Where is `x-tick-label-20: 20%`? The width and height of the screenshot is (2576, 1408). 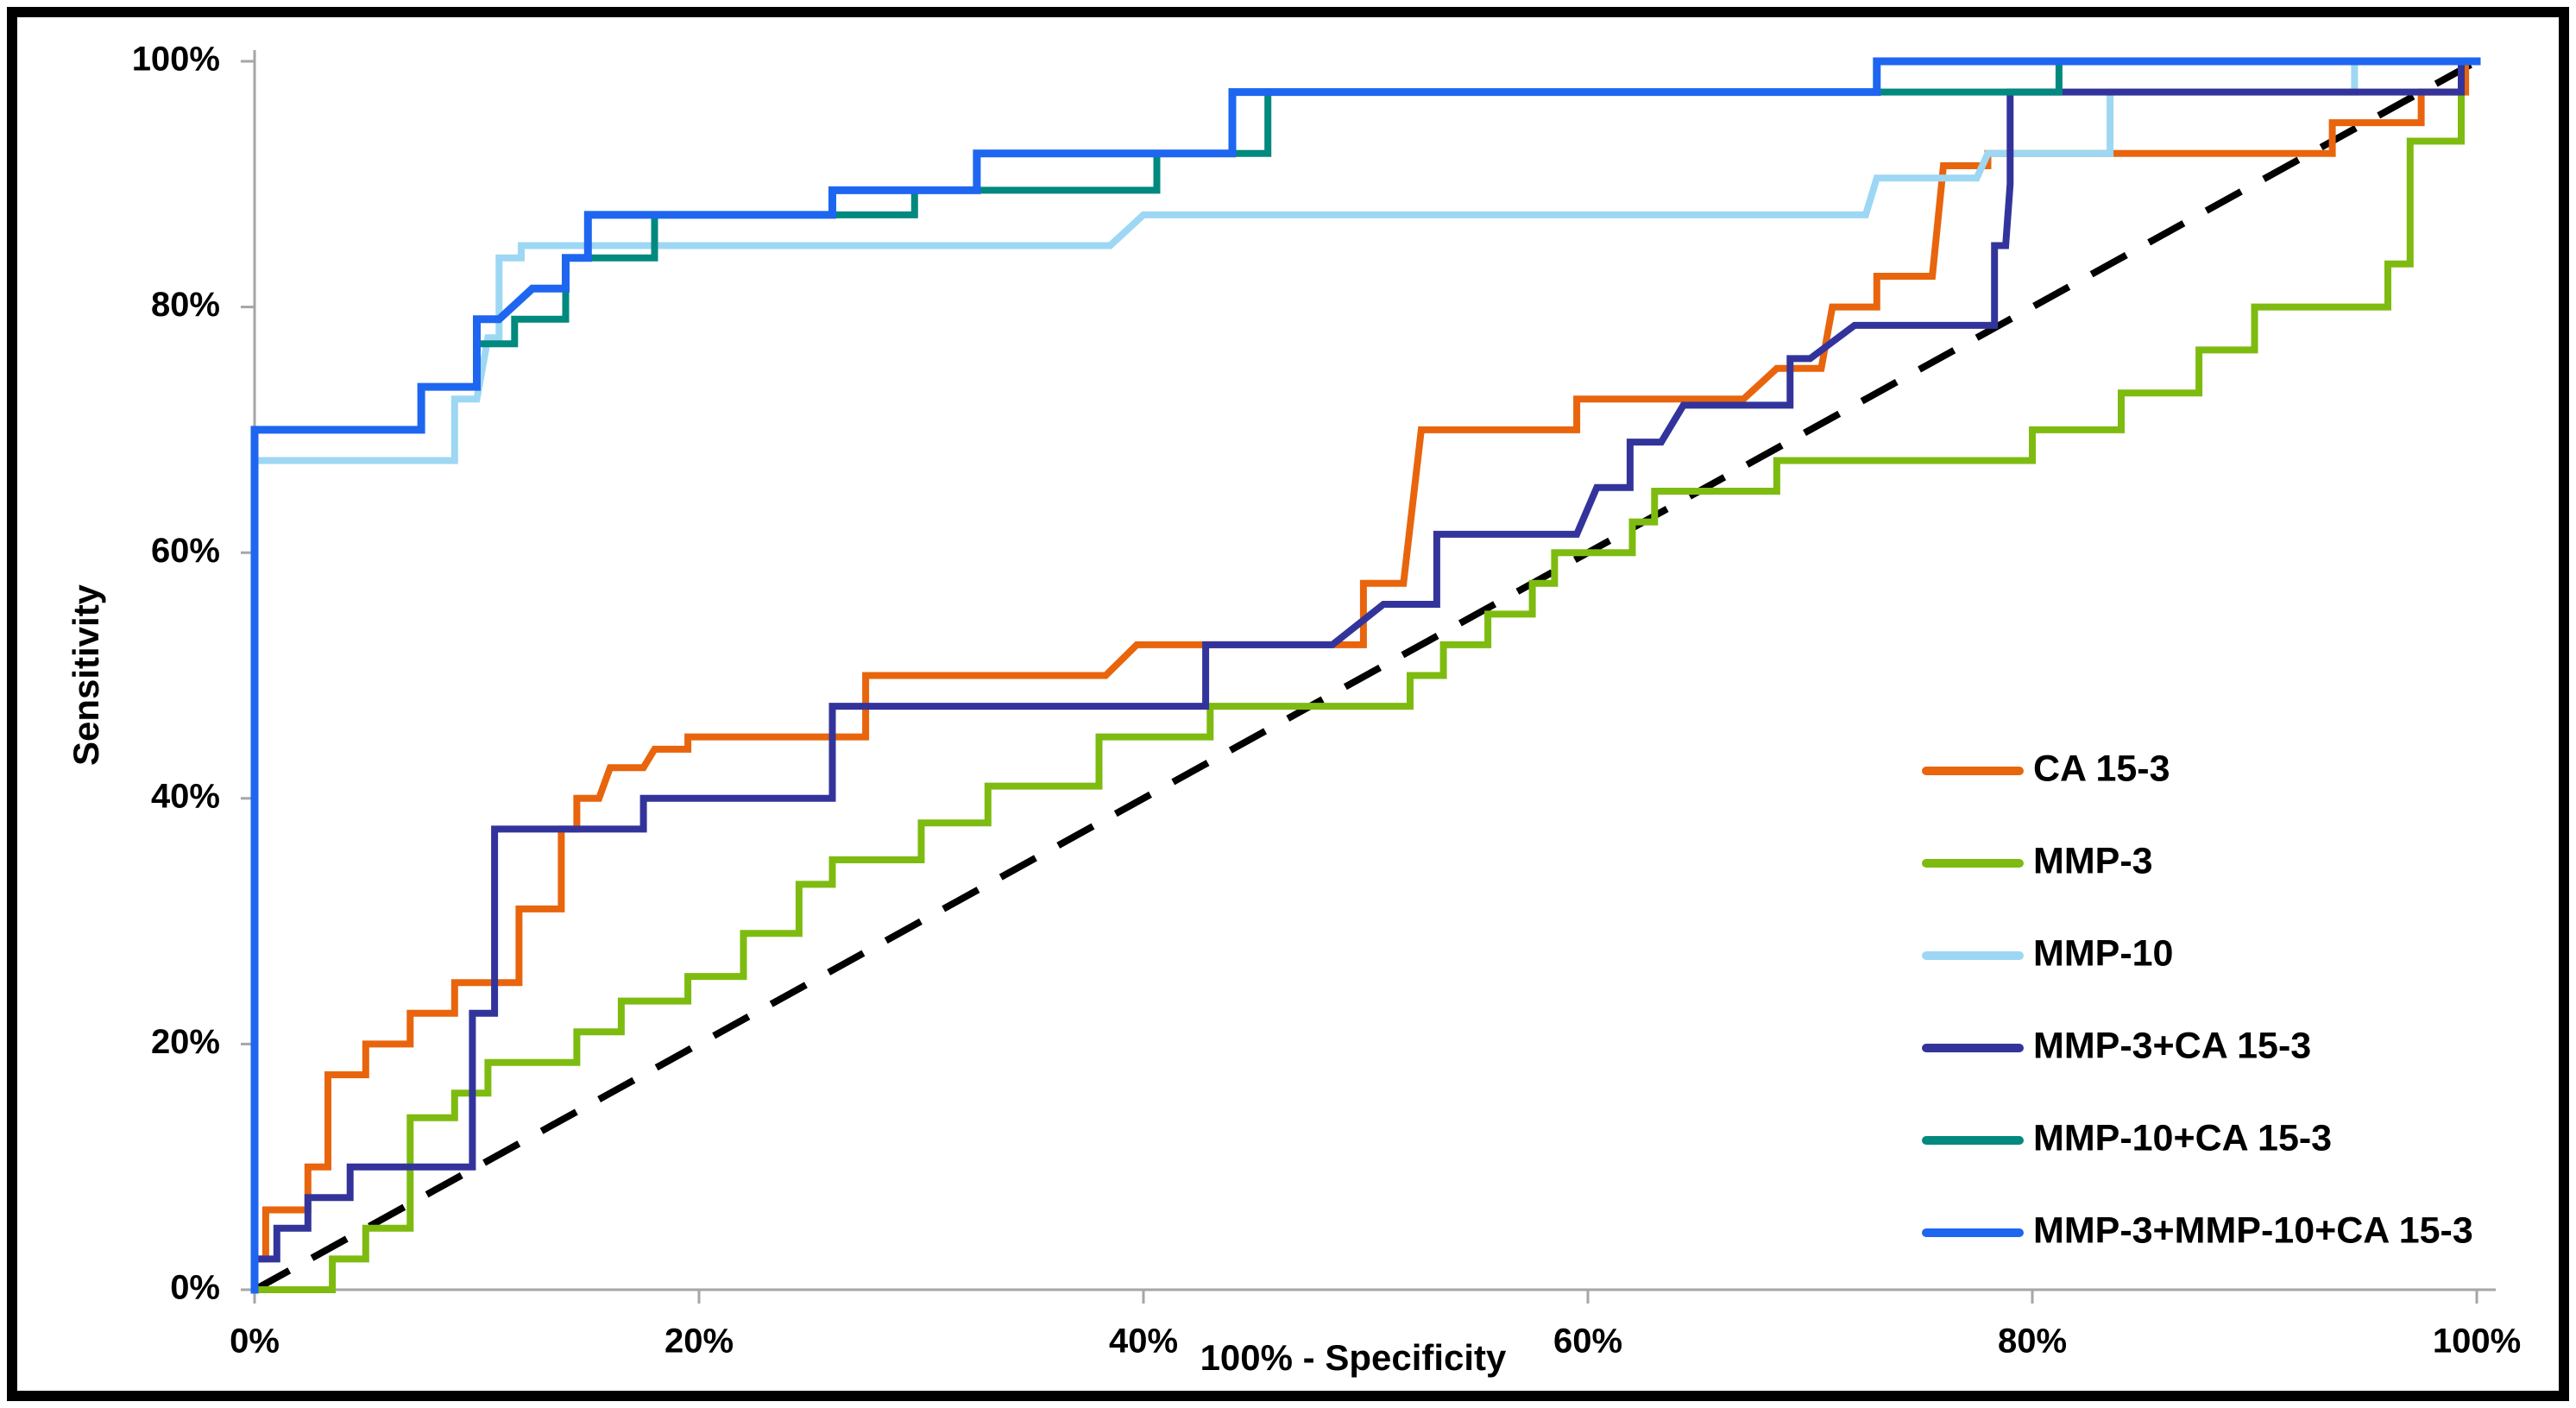
x-tick-label-20: 20% is located at coordinates (699, 1342).